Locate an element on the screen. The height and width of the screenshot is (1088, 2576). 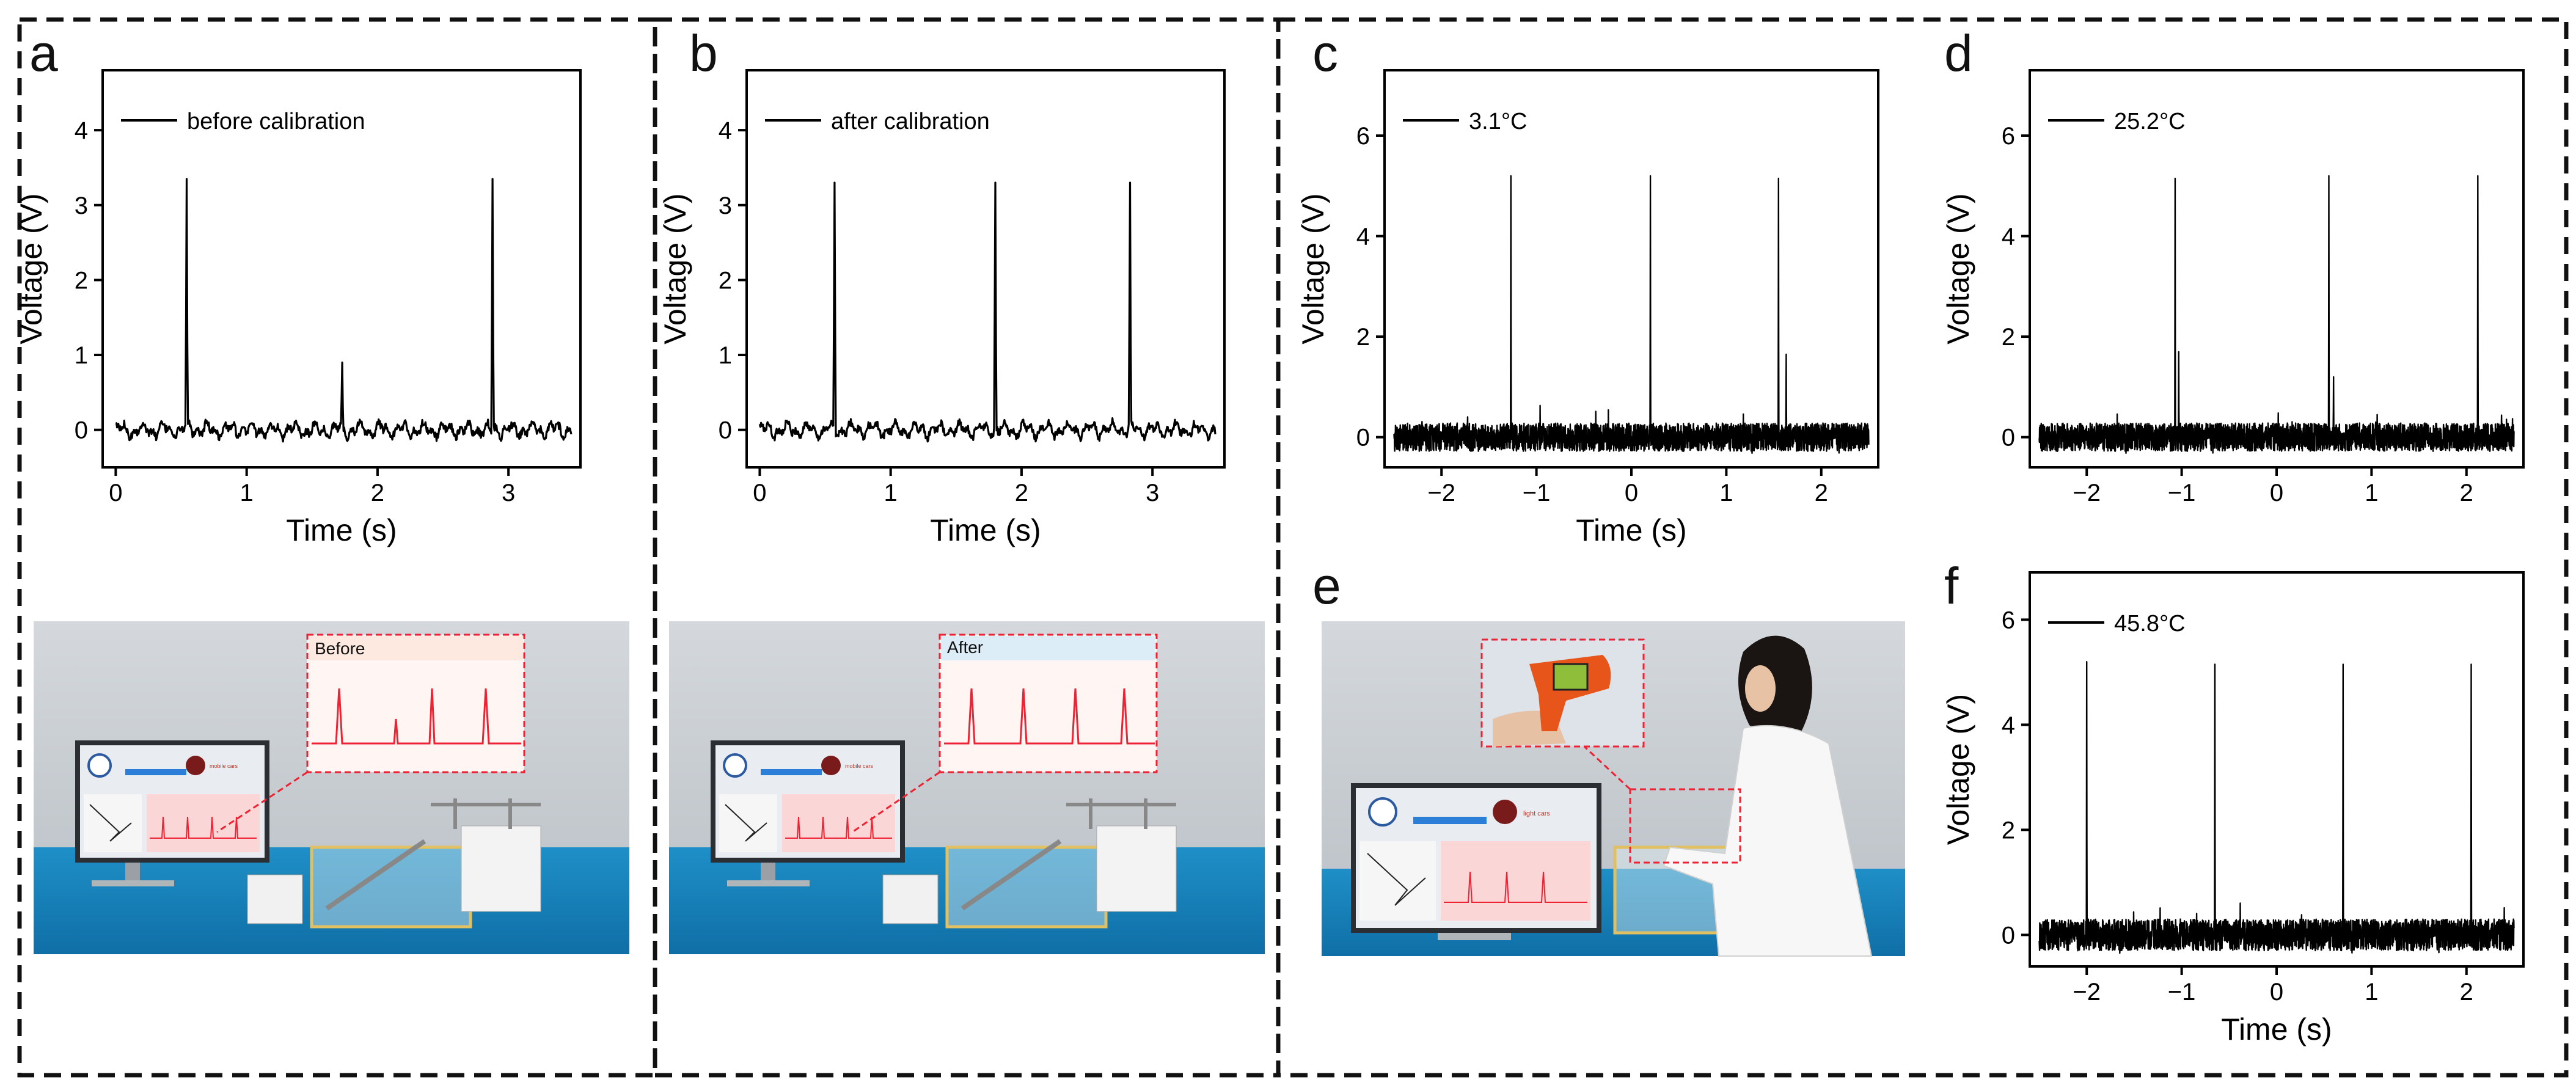
chart-f-ytick-label: 2 is located at coordinates (2008, 830).